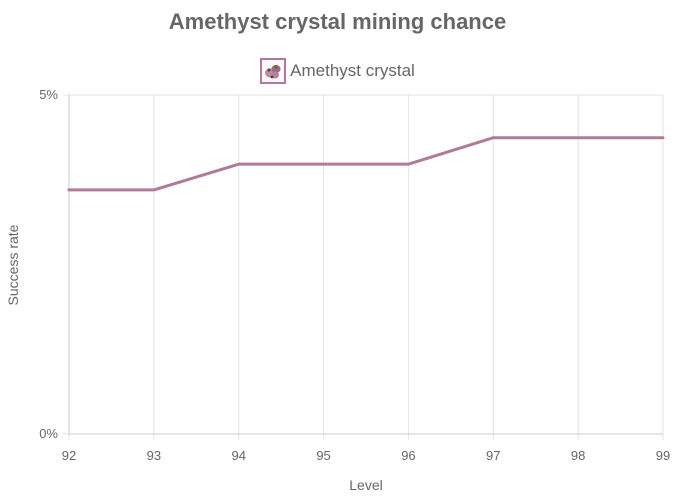 Image resolution: width=675 pixels, height=500 pixels. What do you see at coordinates (663, 455) in the screenshot?
I see `x-tick-label: 99` at bounding box center [663, 455].